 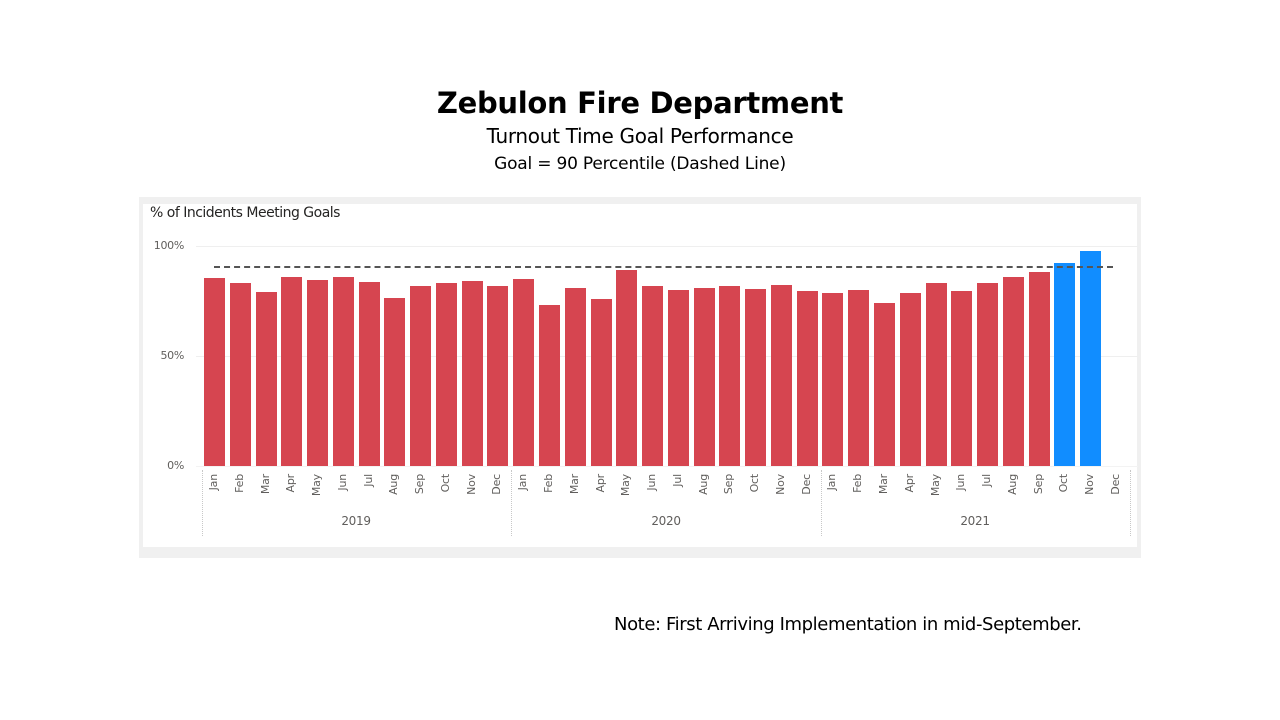 I want to click on bar-jan-2019, so click(x=214, y=371).